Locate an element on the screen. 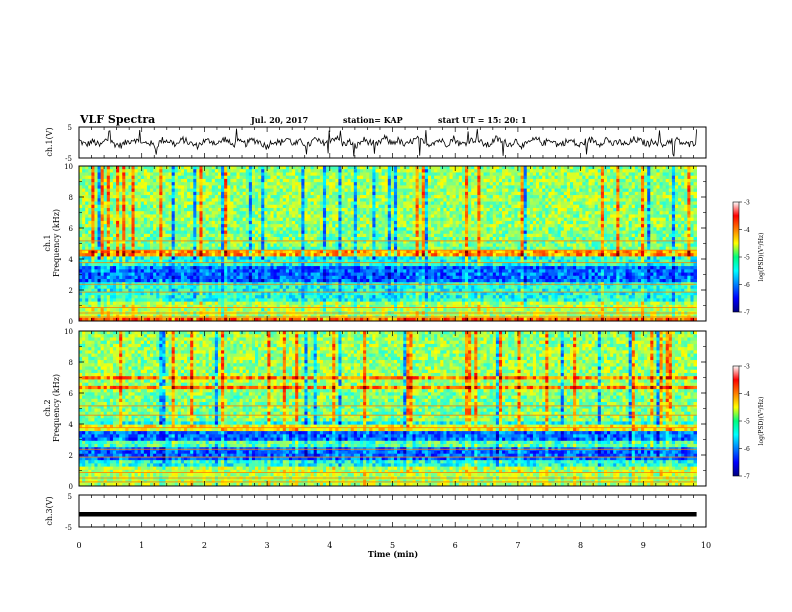 The width and height of the screenshot is (792, 612). ch1-colorbar-ticks: -3 -4 -5 -6 -7 is located at coordinates (744, 258).